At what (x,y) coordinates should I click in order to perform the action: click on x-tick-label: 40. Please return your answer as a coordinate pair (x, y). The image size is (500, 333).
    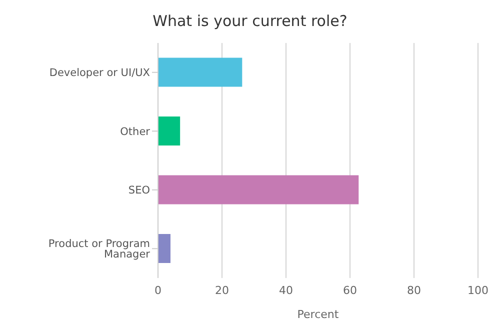
    Looking at the image, I should click on (286, 290).